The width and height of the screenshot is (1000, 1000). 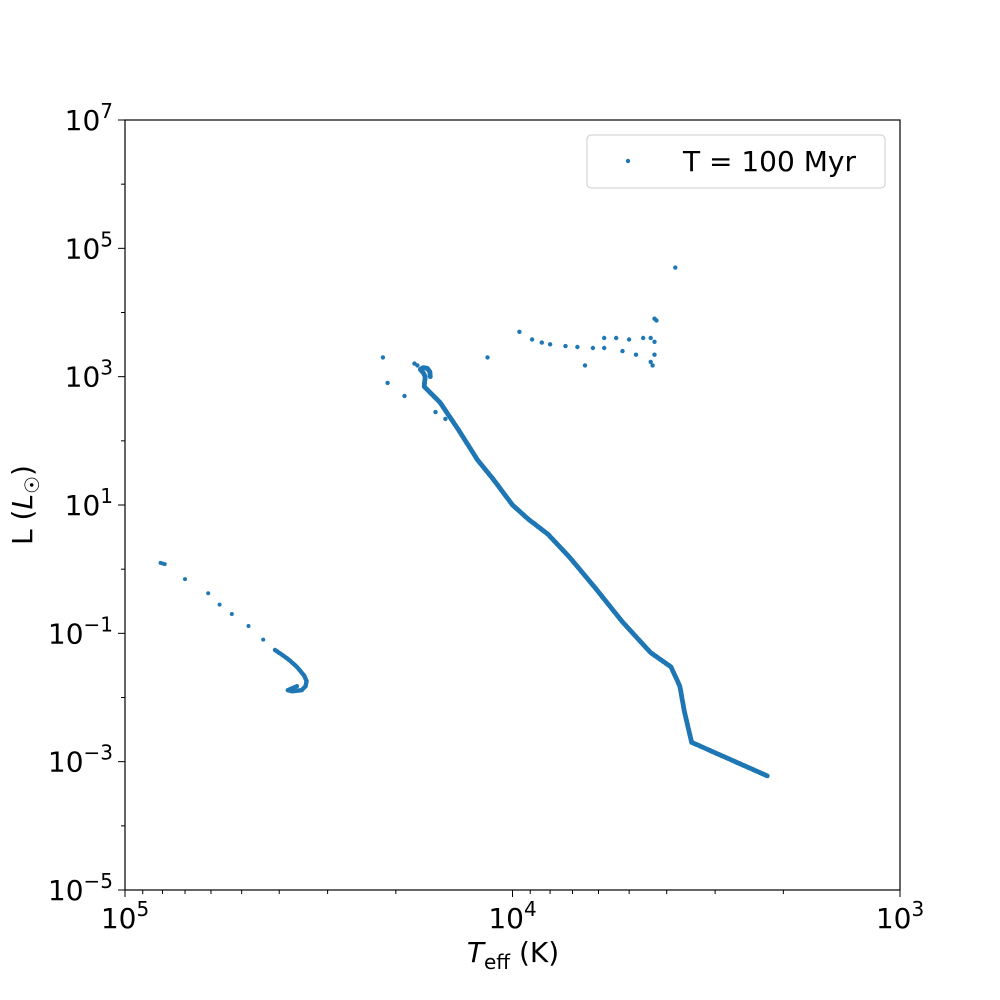 What do you see at coordinates (89, 503) in the screenshot?
I see `y-tick-label: 10¹` at bounding box center [89, 503].